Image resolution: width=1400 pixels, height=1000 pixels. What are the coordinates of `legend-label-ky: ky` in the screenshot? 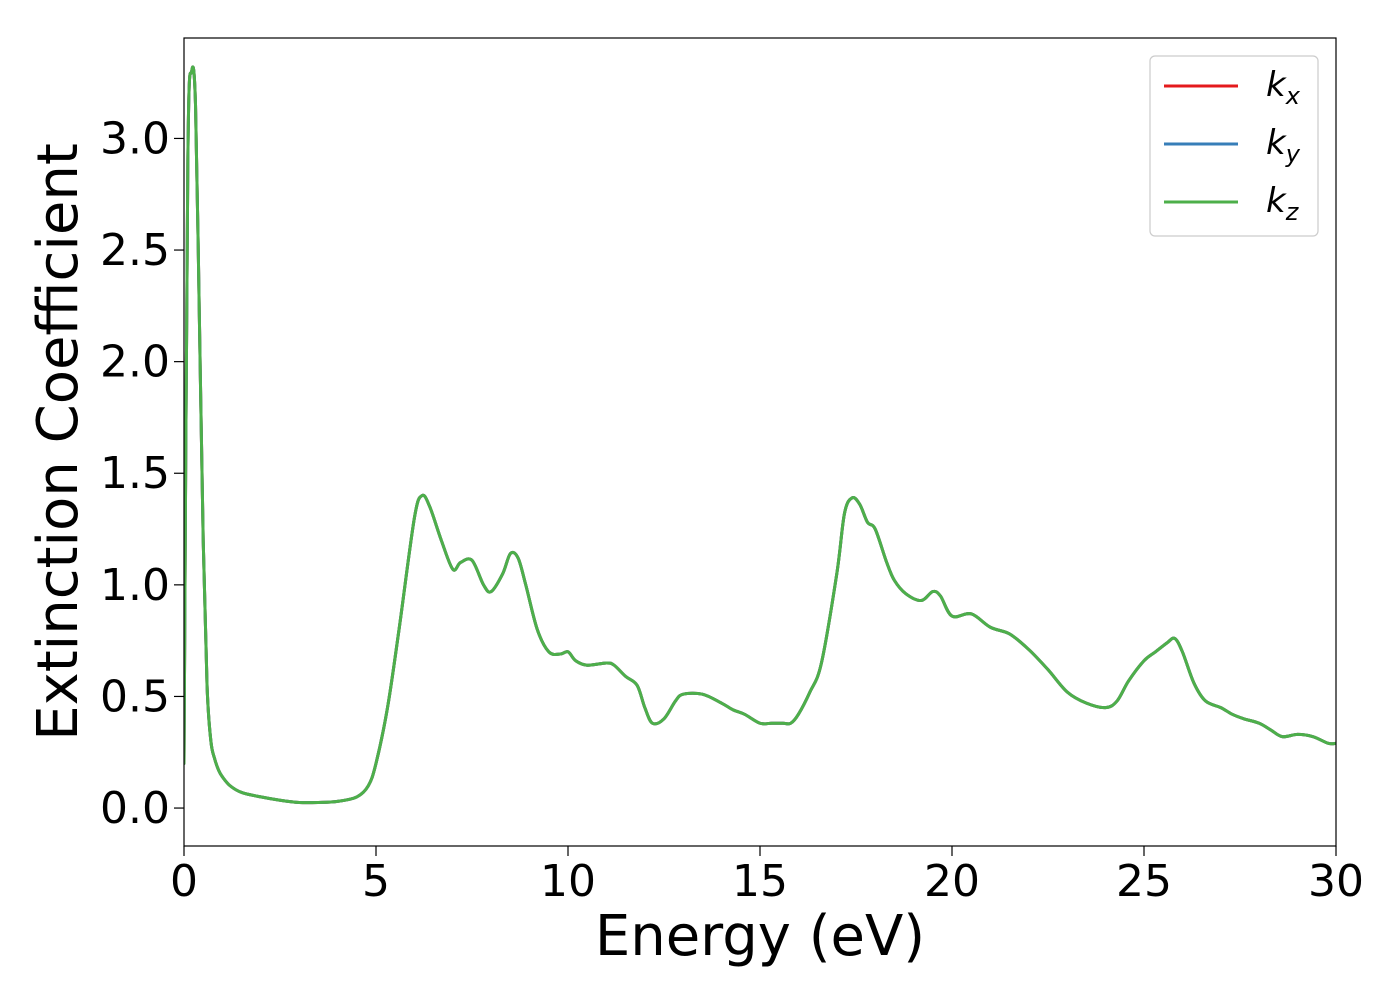 It's located at (1283, 145).